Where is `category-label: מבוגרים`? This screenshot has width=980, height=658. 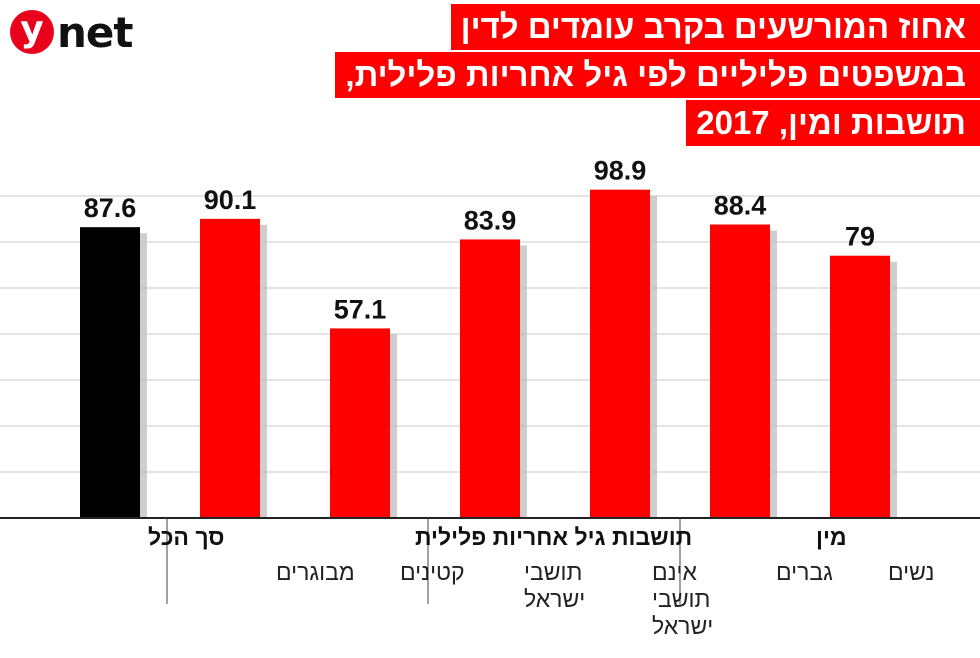 category-label: מבוגרים is located at coordinates (315, 572).